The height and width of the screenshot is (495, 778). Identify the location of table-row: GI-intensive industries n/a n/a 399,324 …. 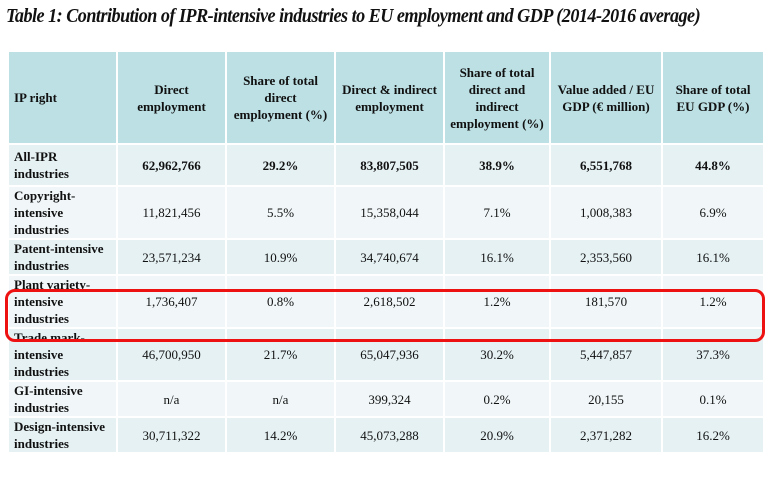
(386, 399).